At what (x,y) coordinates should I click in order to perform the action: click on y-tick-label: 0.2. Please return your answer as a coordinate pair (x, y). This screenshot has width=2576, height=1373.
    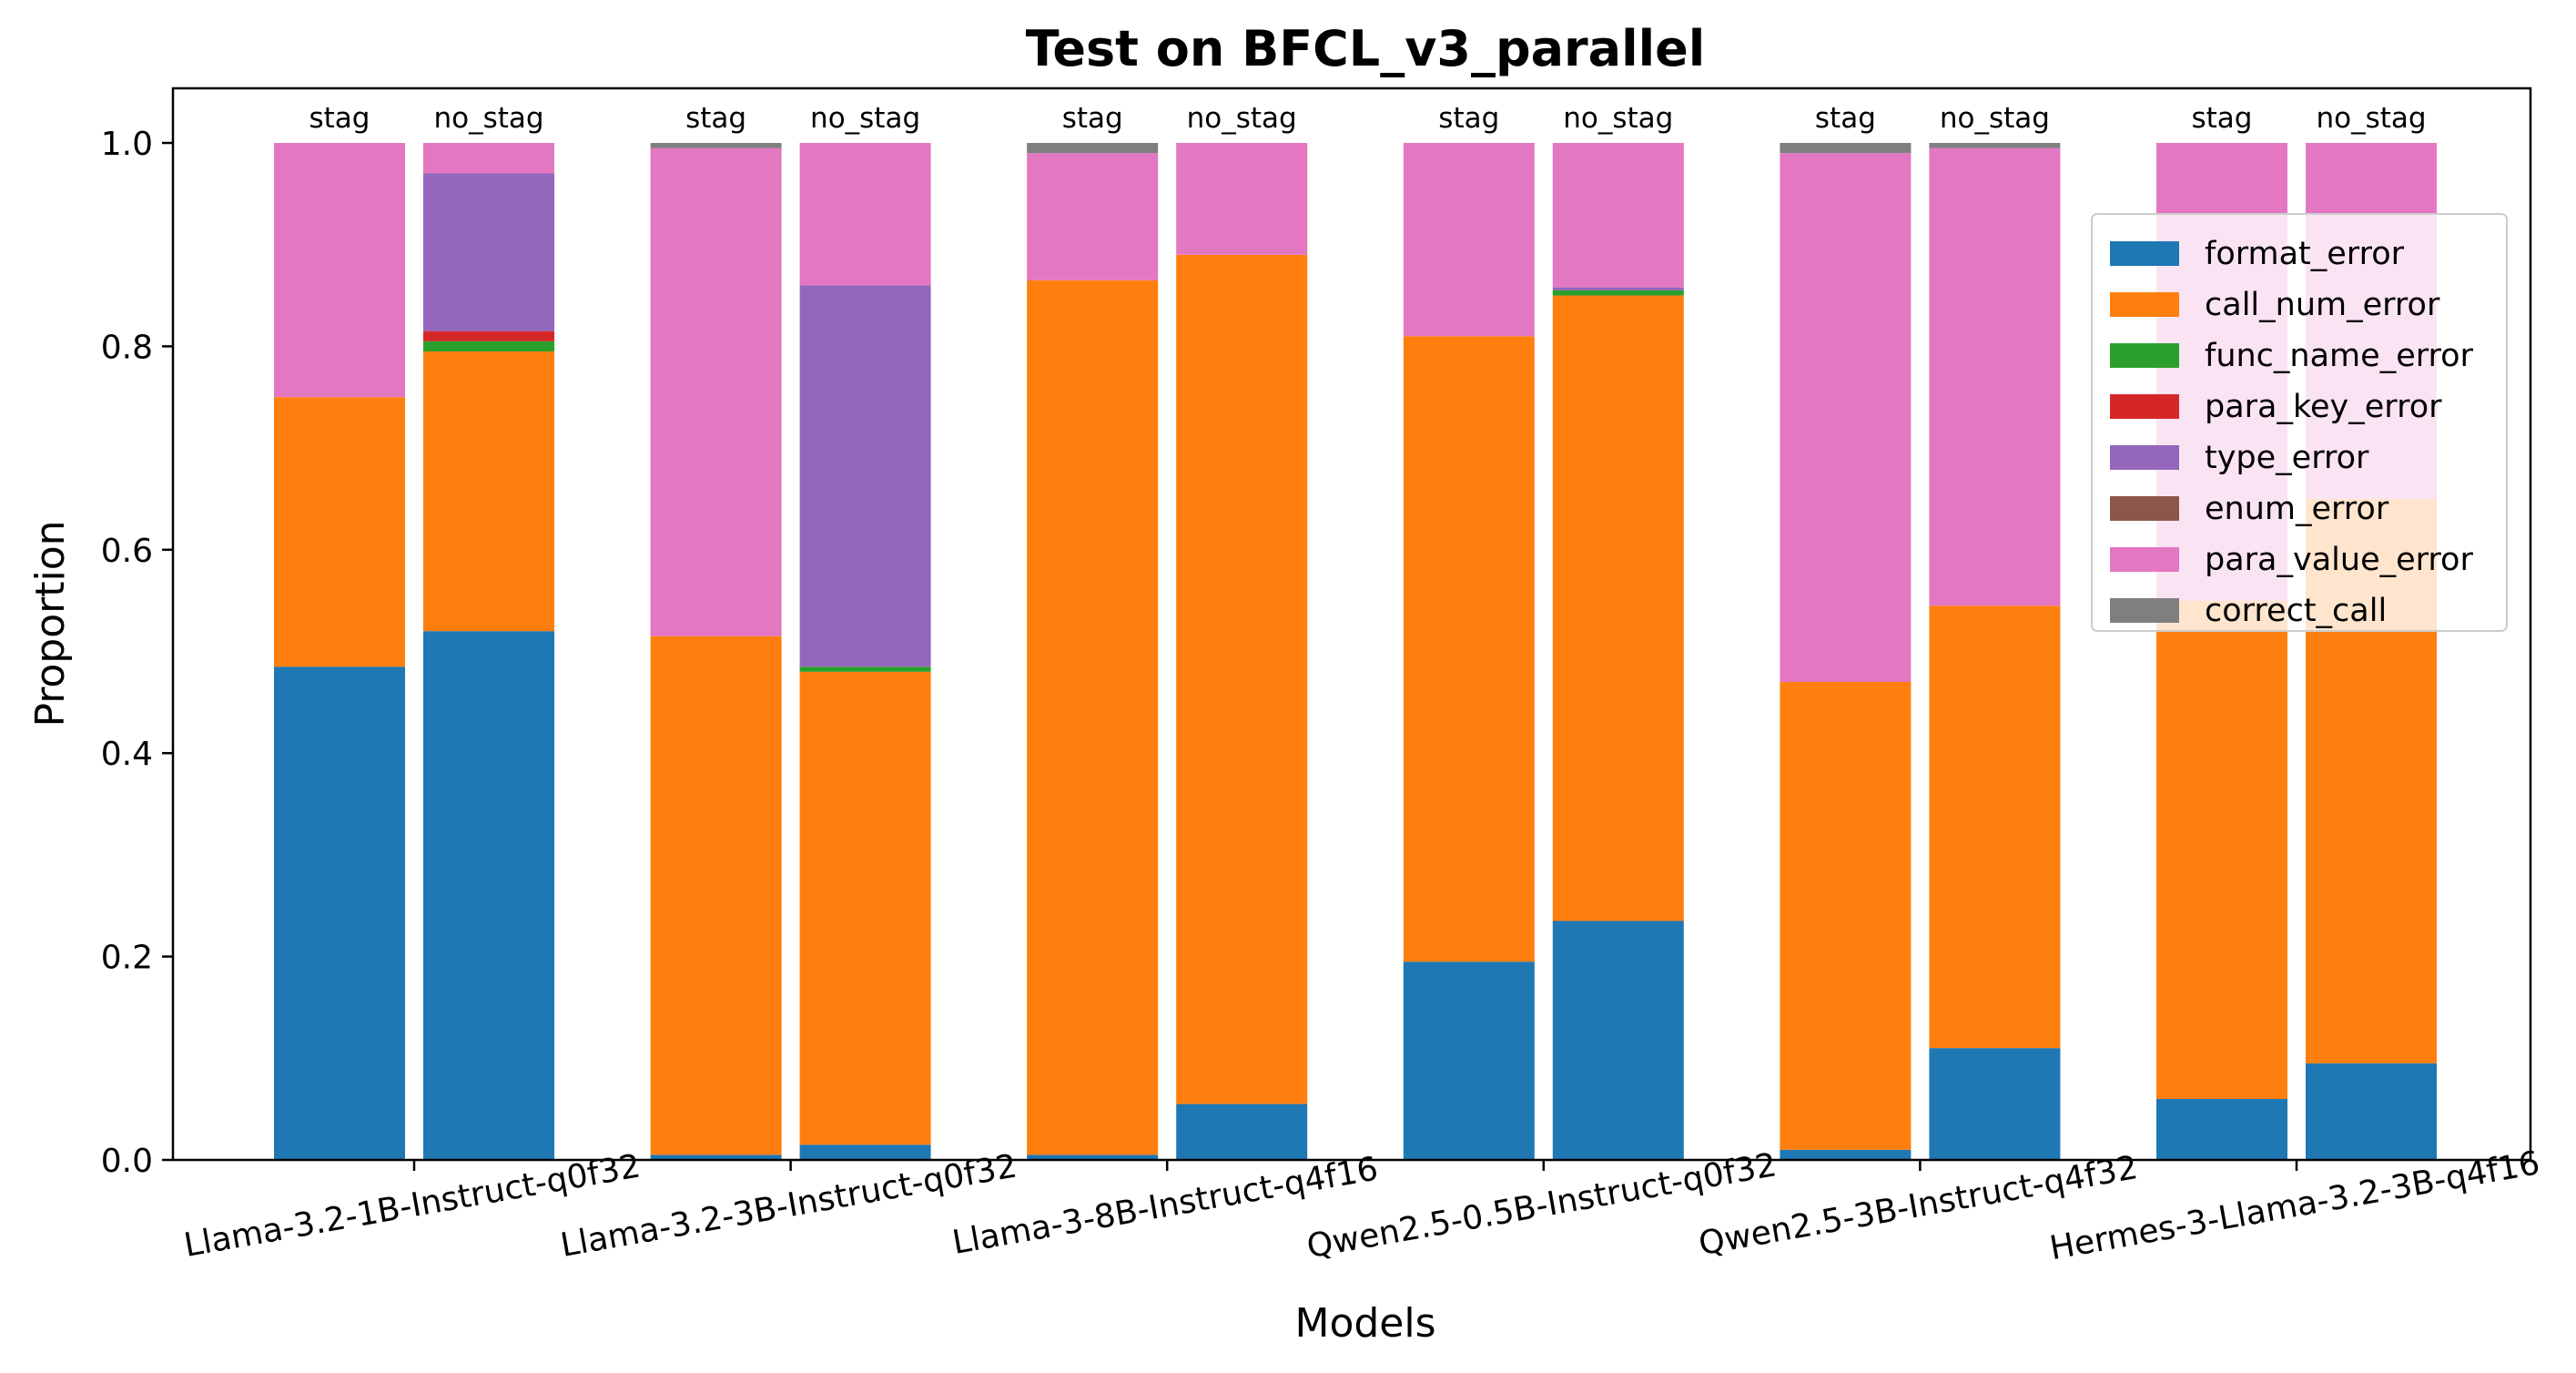
    Looking at the image, I should click on (127, 958).